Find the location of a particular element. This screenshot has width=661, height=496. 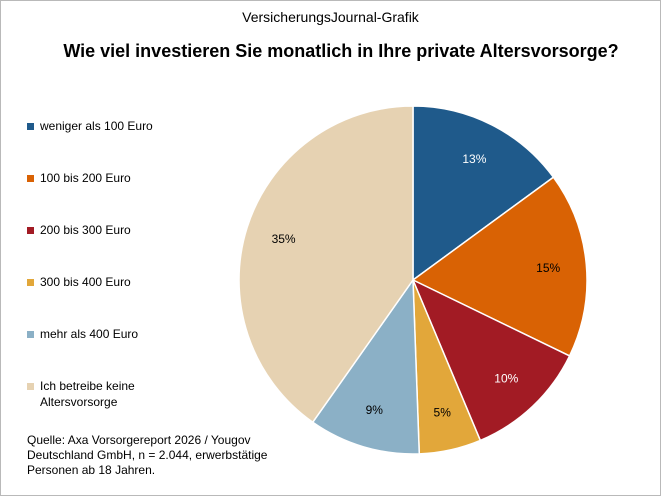

slice-data-label: 35% is located at coordinates (284, 239).